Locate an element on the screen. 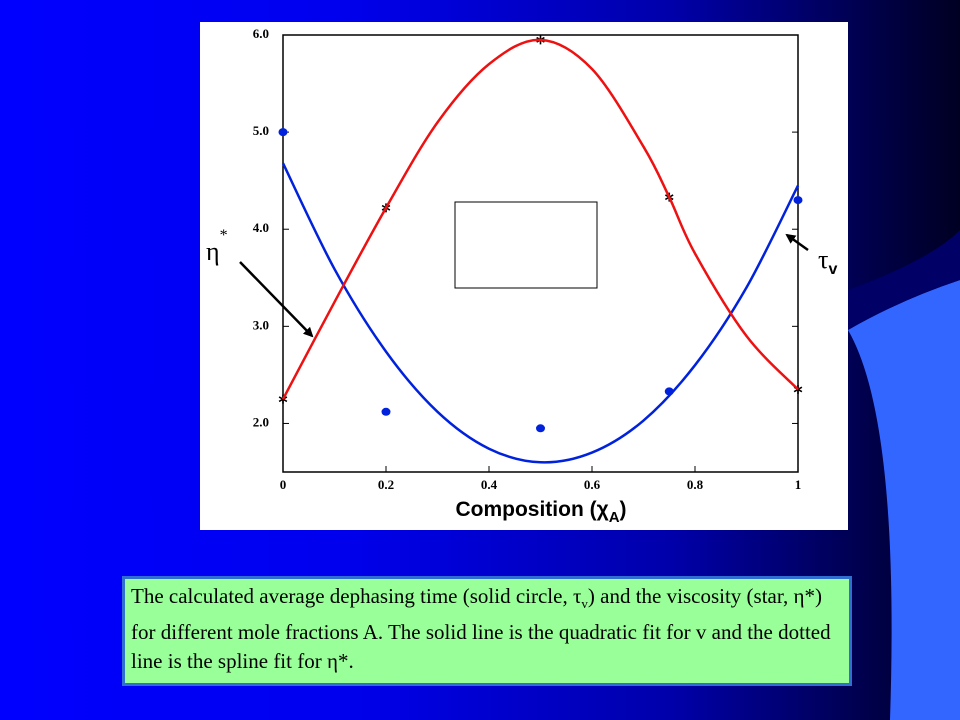 The height and width of the screenshot is (720, 960). annotation: τv is located at coordinates (827, 261).